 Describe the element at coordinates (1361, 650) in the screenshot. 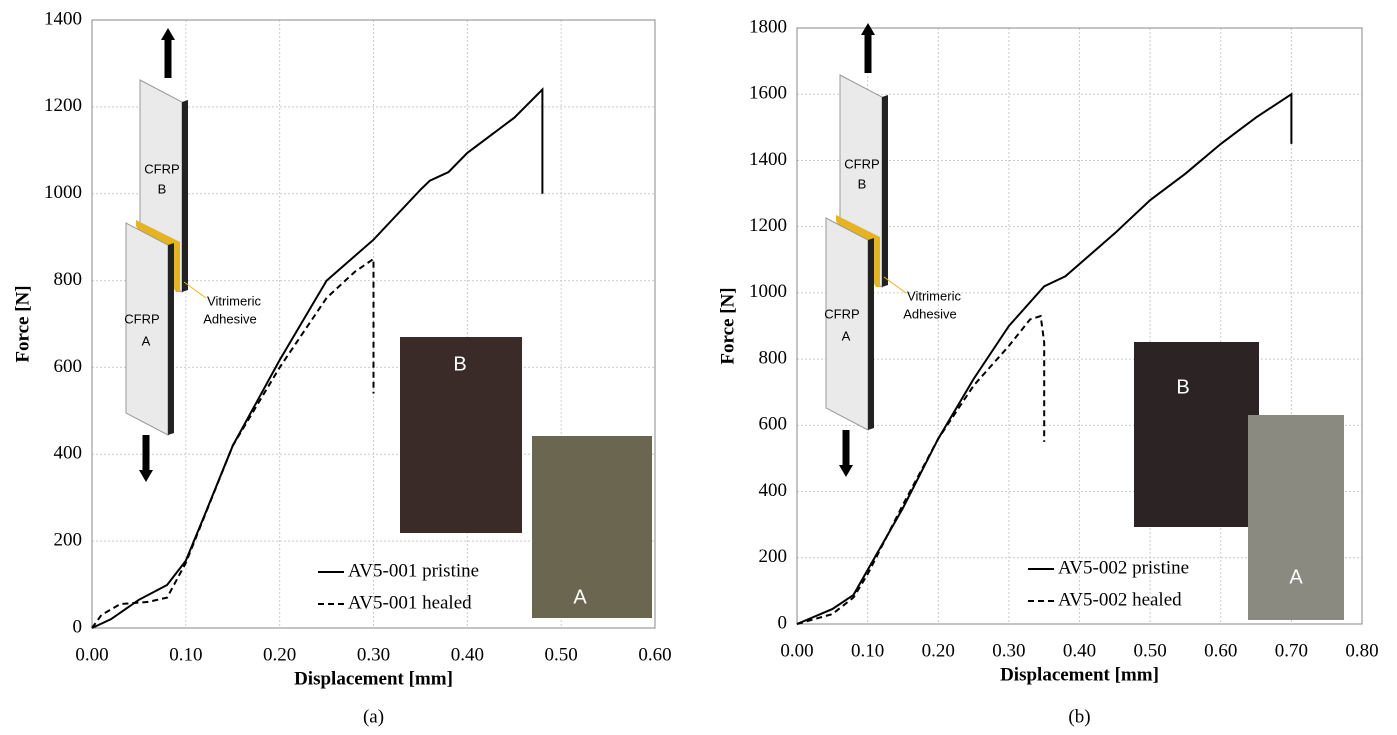

I see `x-tick-label: 0.80` at that location.